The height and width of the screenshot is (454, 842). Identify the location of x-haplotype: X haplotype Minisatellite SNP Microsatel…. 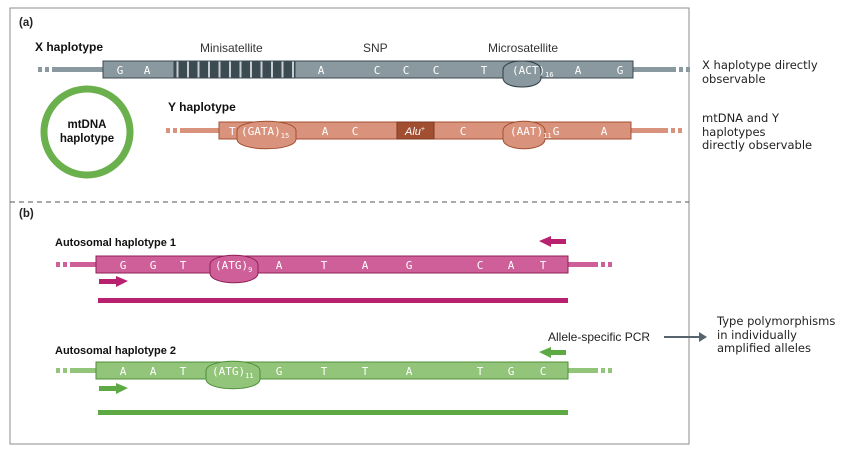
(362, 64).